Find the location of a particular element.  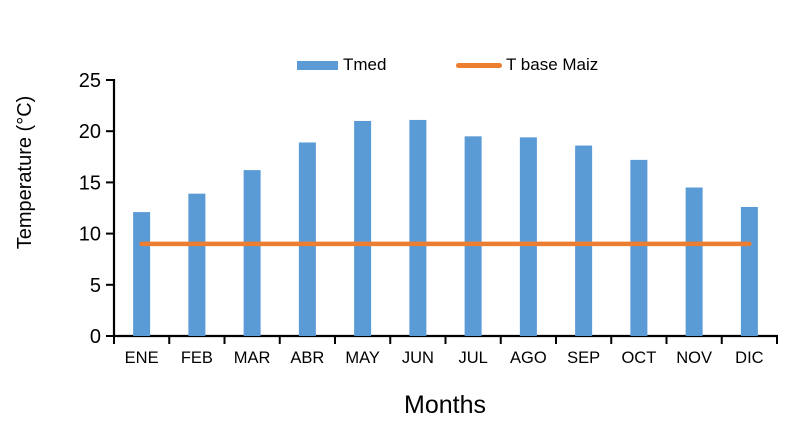

y-tick-label: 20 is located at coordinates (90, 132).